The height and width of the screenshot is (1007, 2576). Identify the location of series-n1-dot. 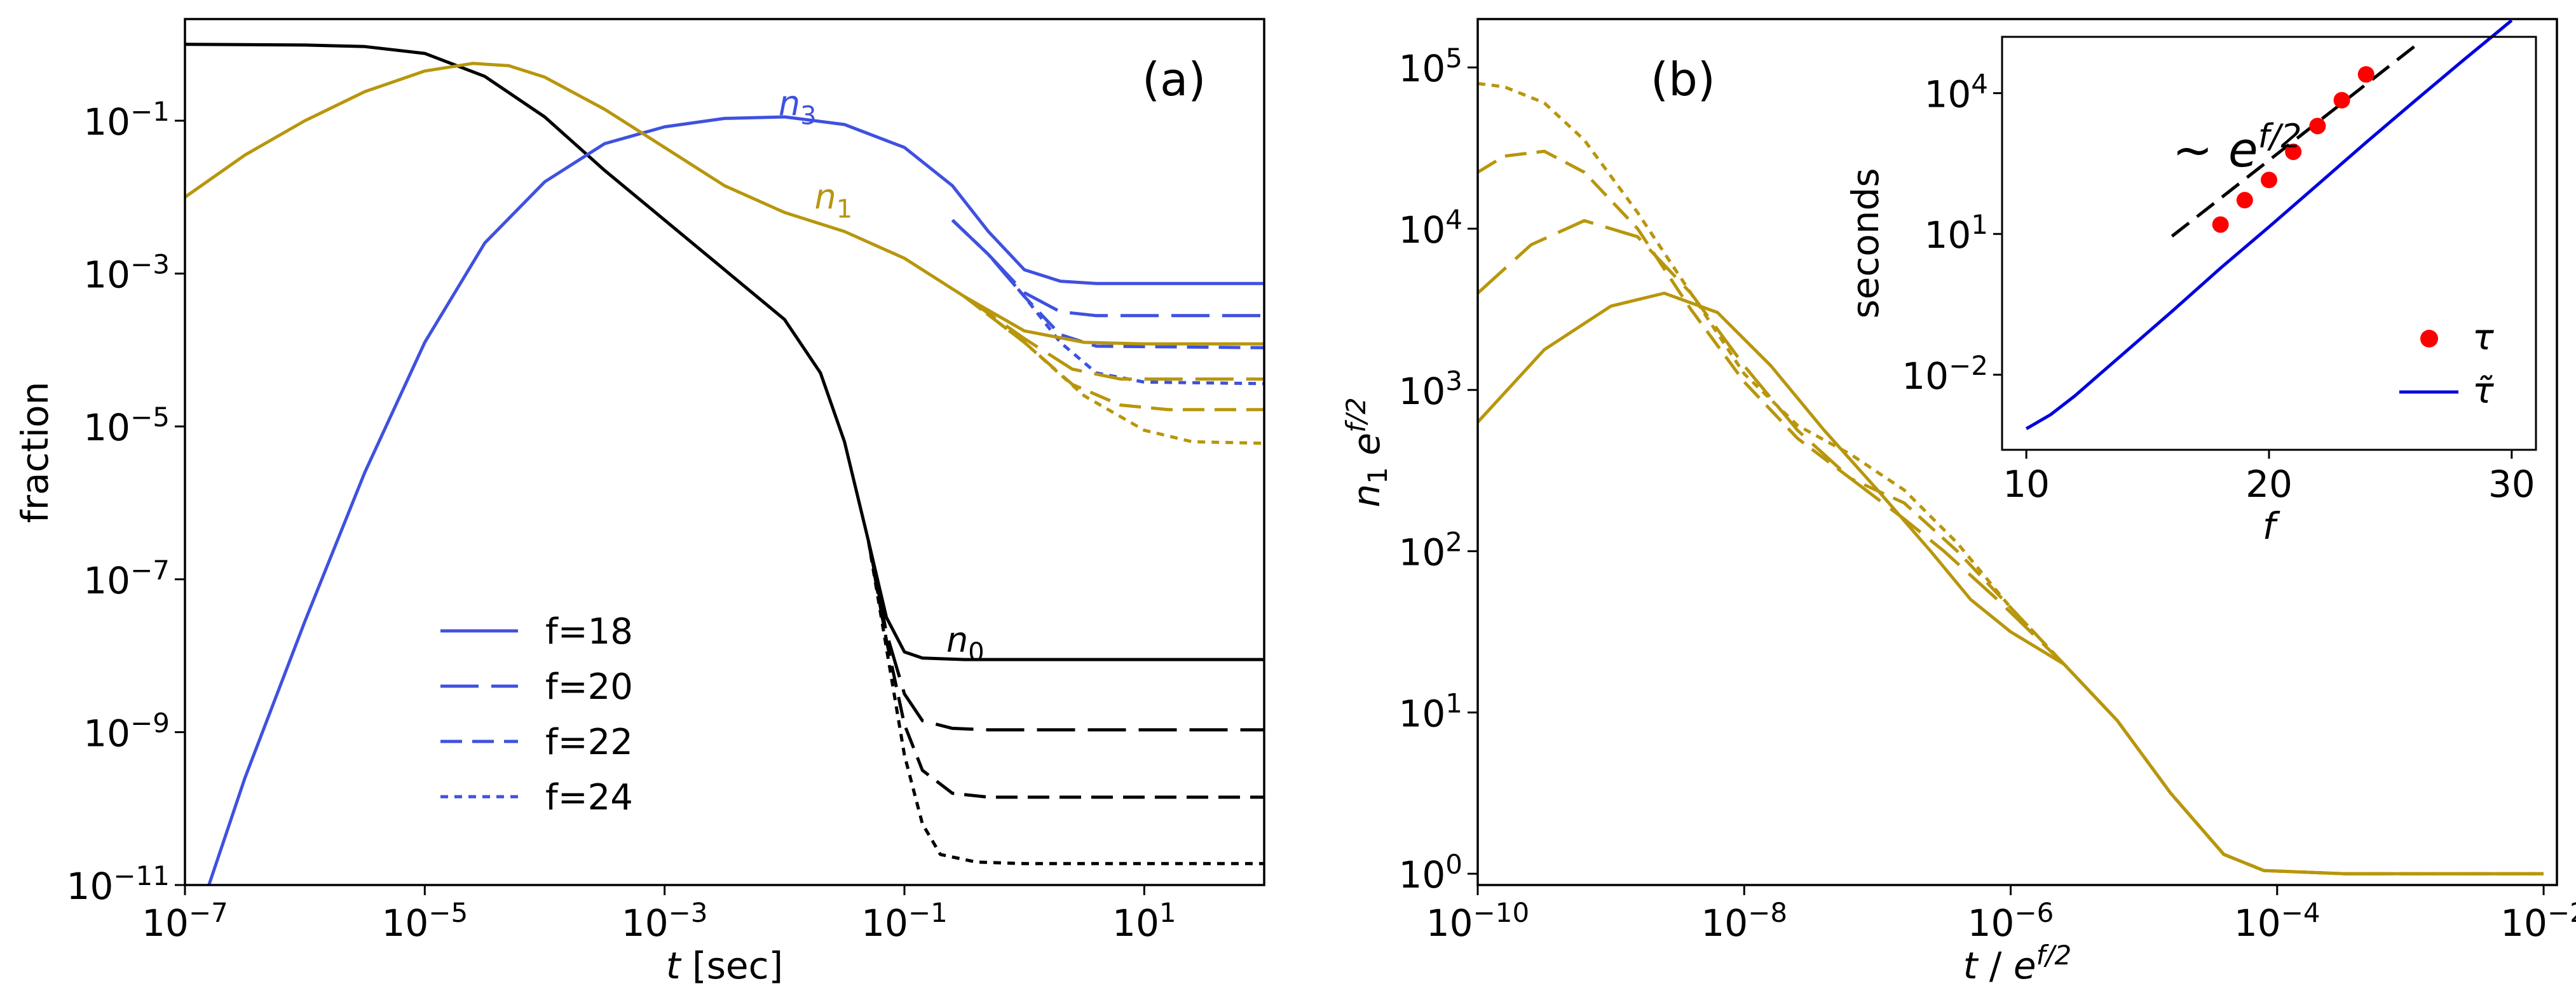
(1113, 370).